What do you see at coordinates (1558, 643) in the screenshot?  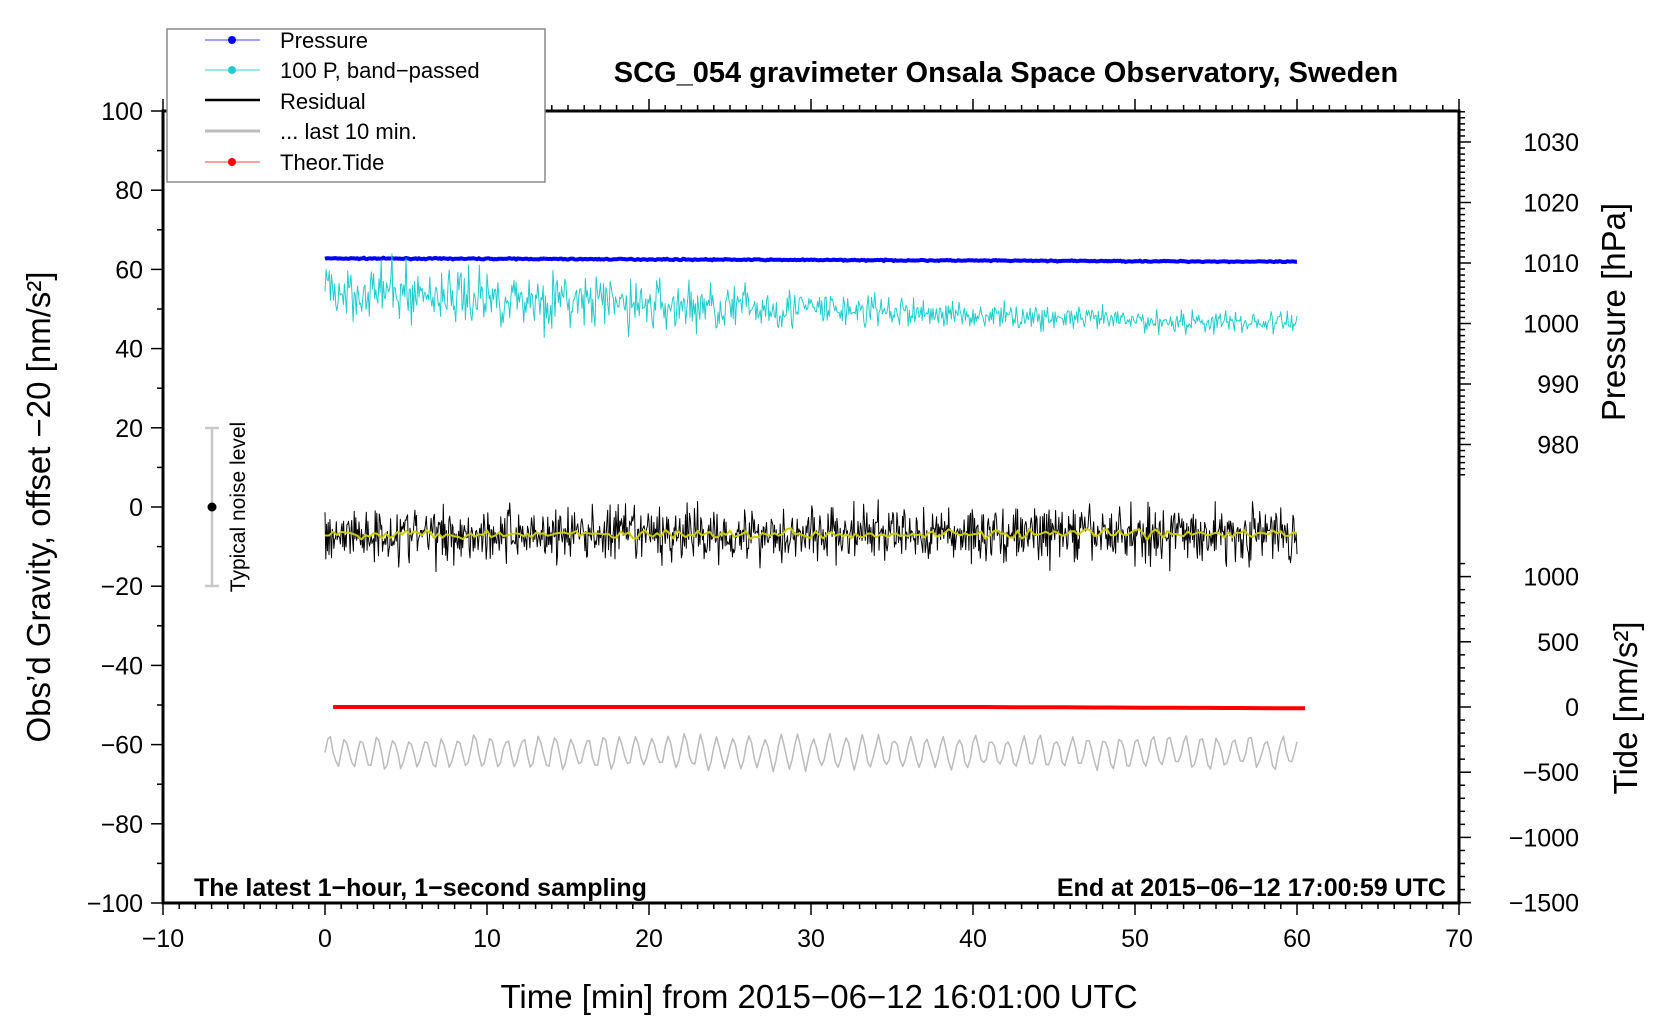 I see `tide-tick-label: 500` at bounding box center [1558, 643].